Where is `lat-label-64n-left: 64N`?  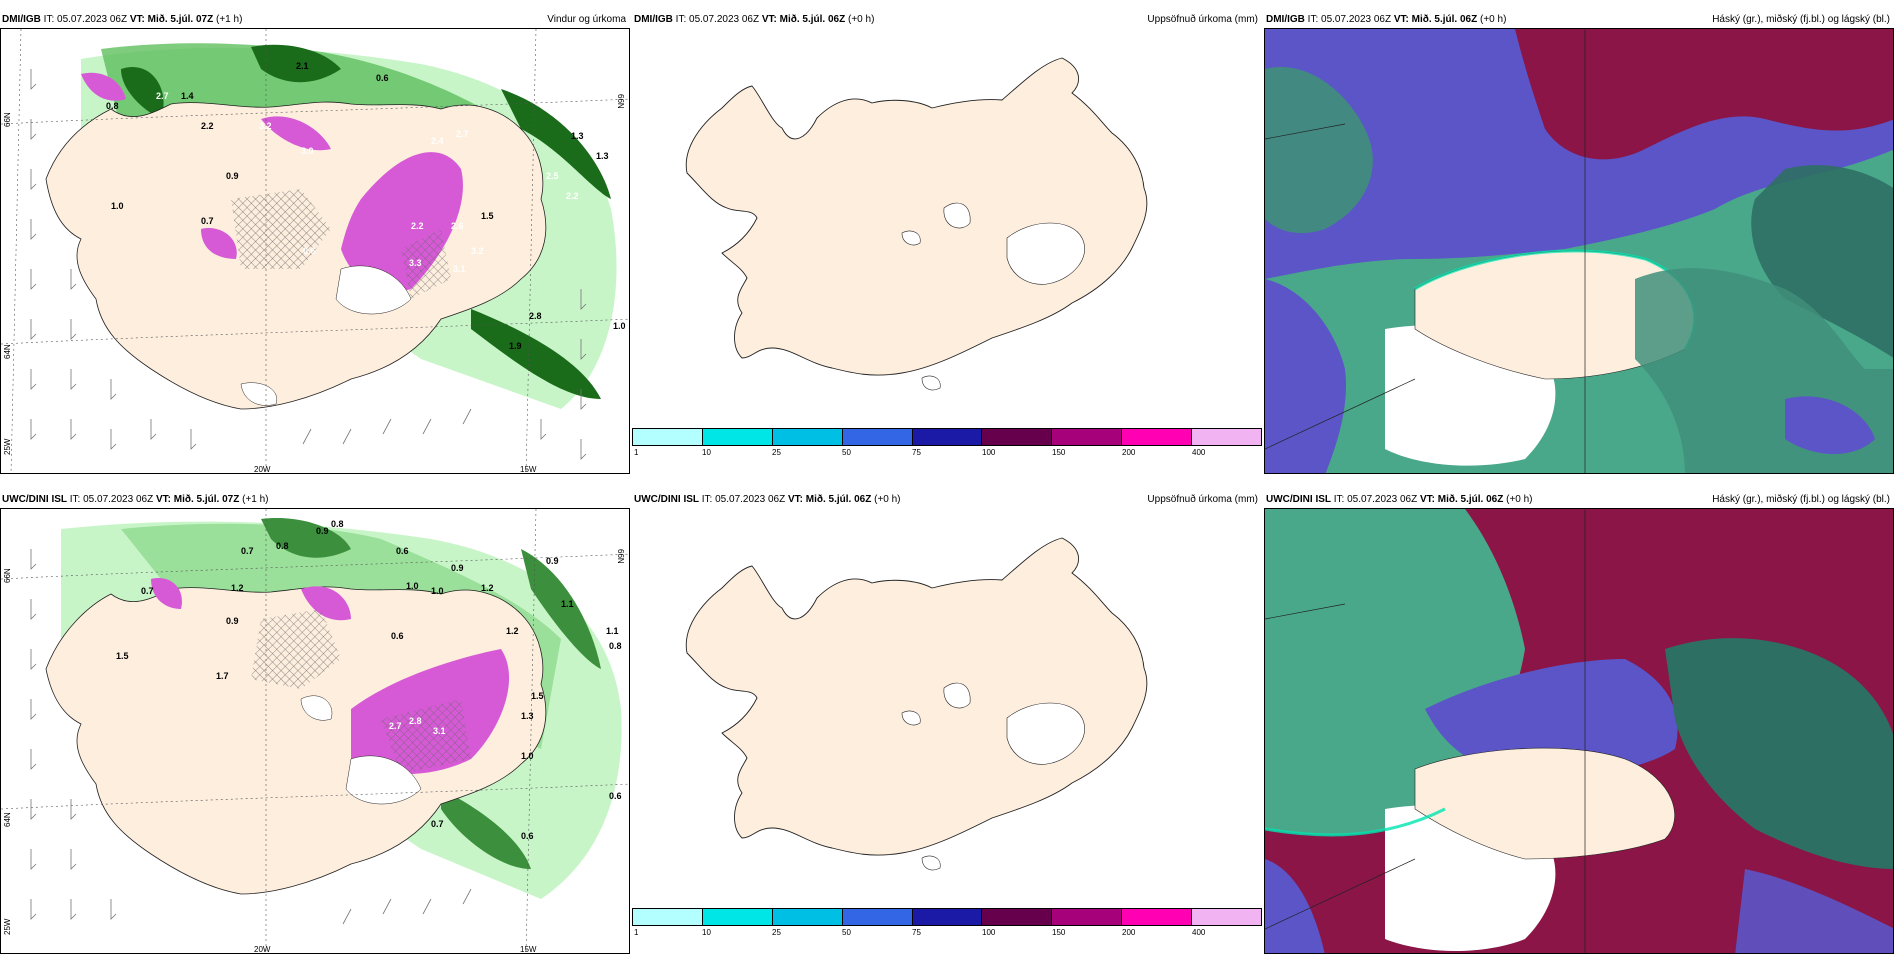
lat-label-64n-left: 64N is located at coordinates (7, 819).